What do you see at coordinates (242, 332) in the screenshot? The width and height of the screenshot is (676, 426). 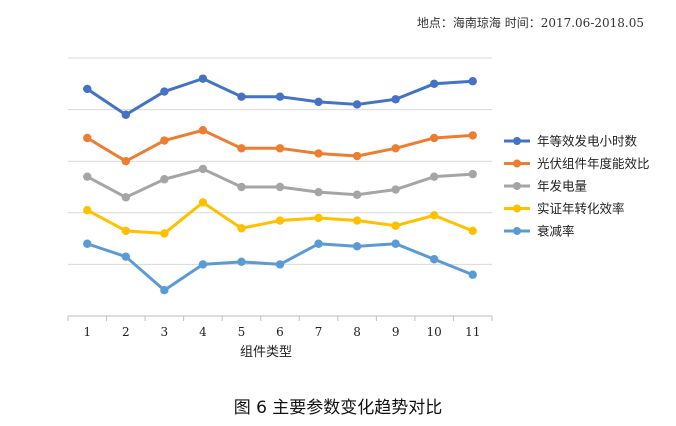 I see `x-tick-label: 5` at bounding box center [242, 332].